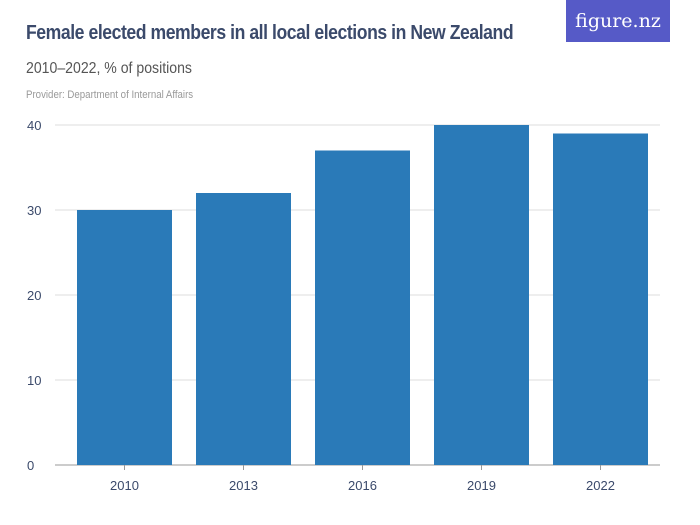 The height and width of the screenshot is (525, 700). What do you see at coordinates (481, 295) in the screenshot?
I see `bar-2019` at bounding box center [481, 295].